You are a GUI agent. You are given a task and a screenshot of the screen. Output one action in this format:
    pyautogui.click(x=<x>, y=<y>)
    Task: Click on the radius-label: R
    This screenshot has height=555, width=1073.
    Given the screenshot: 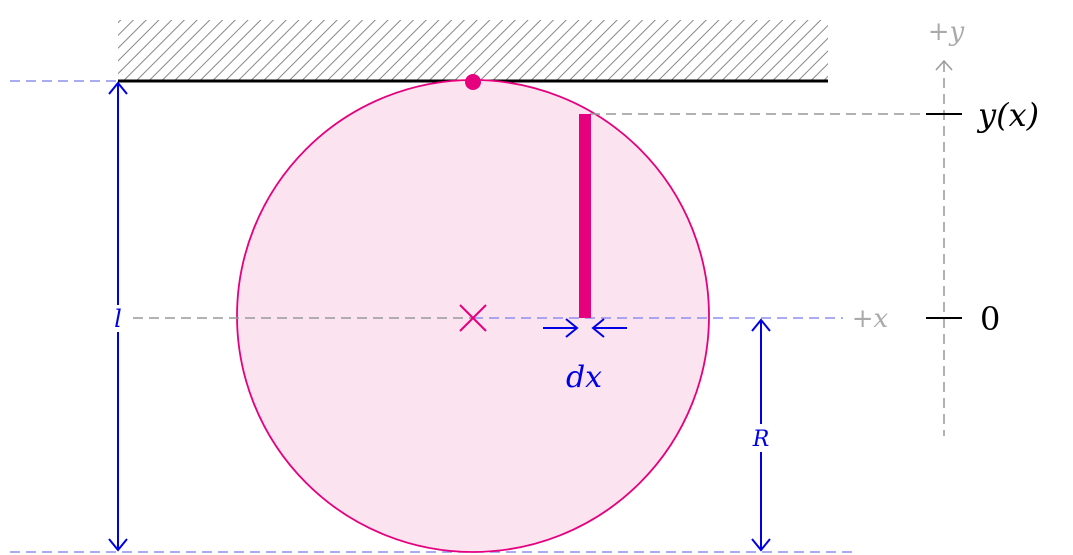 What is the action you would take?
    pyautogui.click(x=761, y=439)
    